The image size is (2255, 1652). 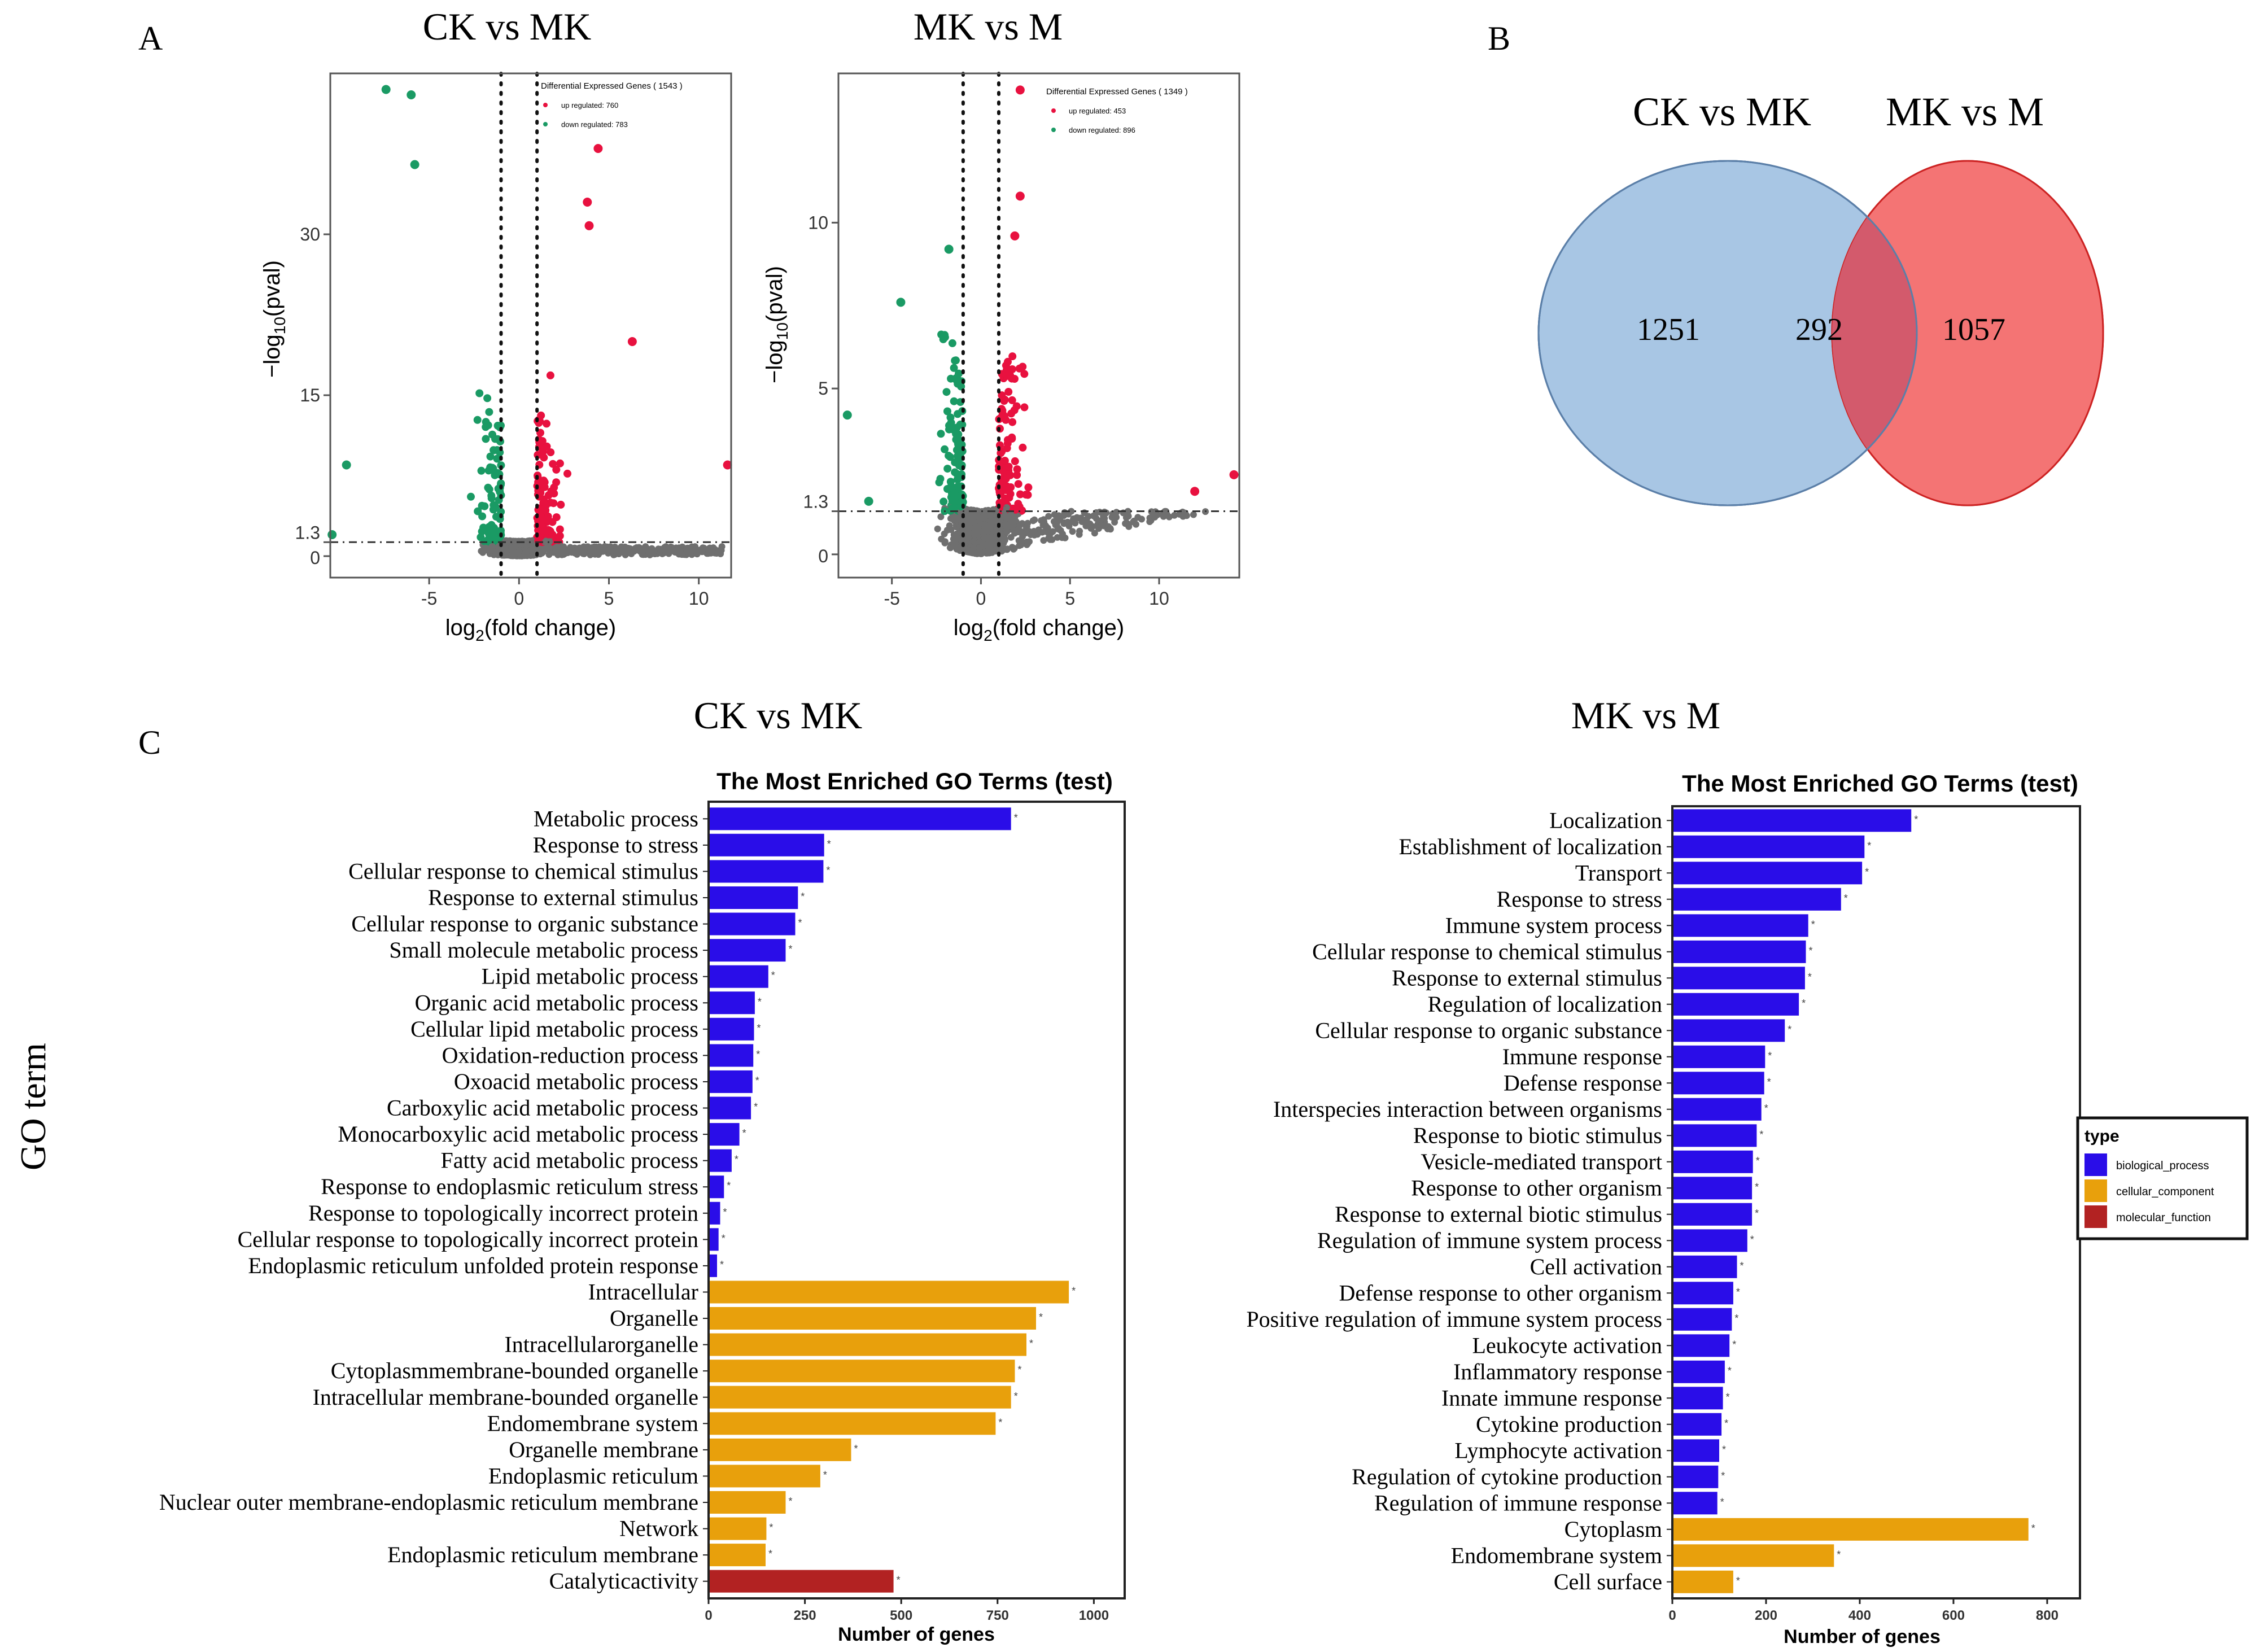 I want to click on go-term-label: Vesicle-mediated transport, so click(x=1541, y=1161).